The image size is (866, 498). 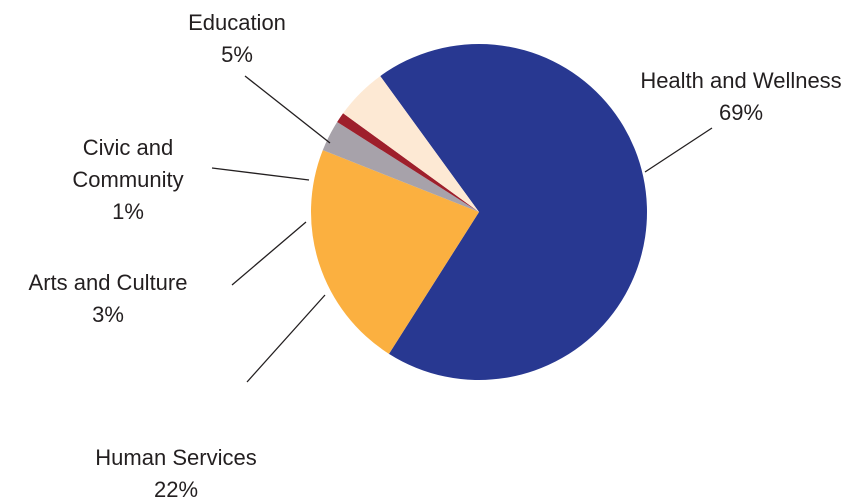 I want to click on leader-line-human-services, so click(x=286, y=338).